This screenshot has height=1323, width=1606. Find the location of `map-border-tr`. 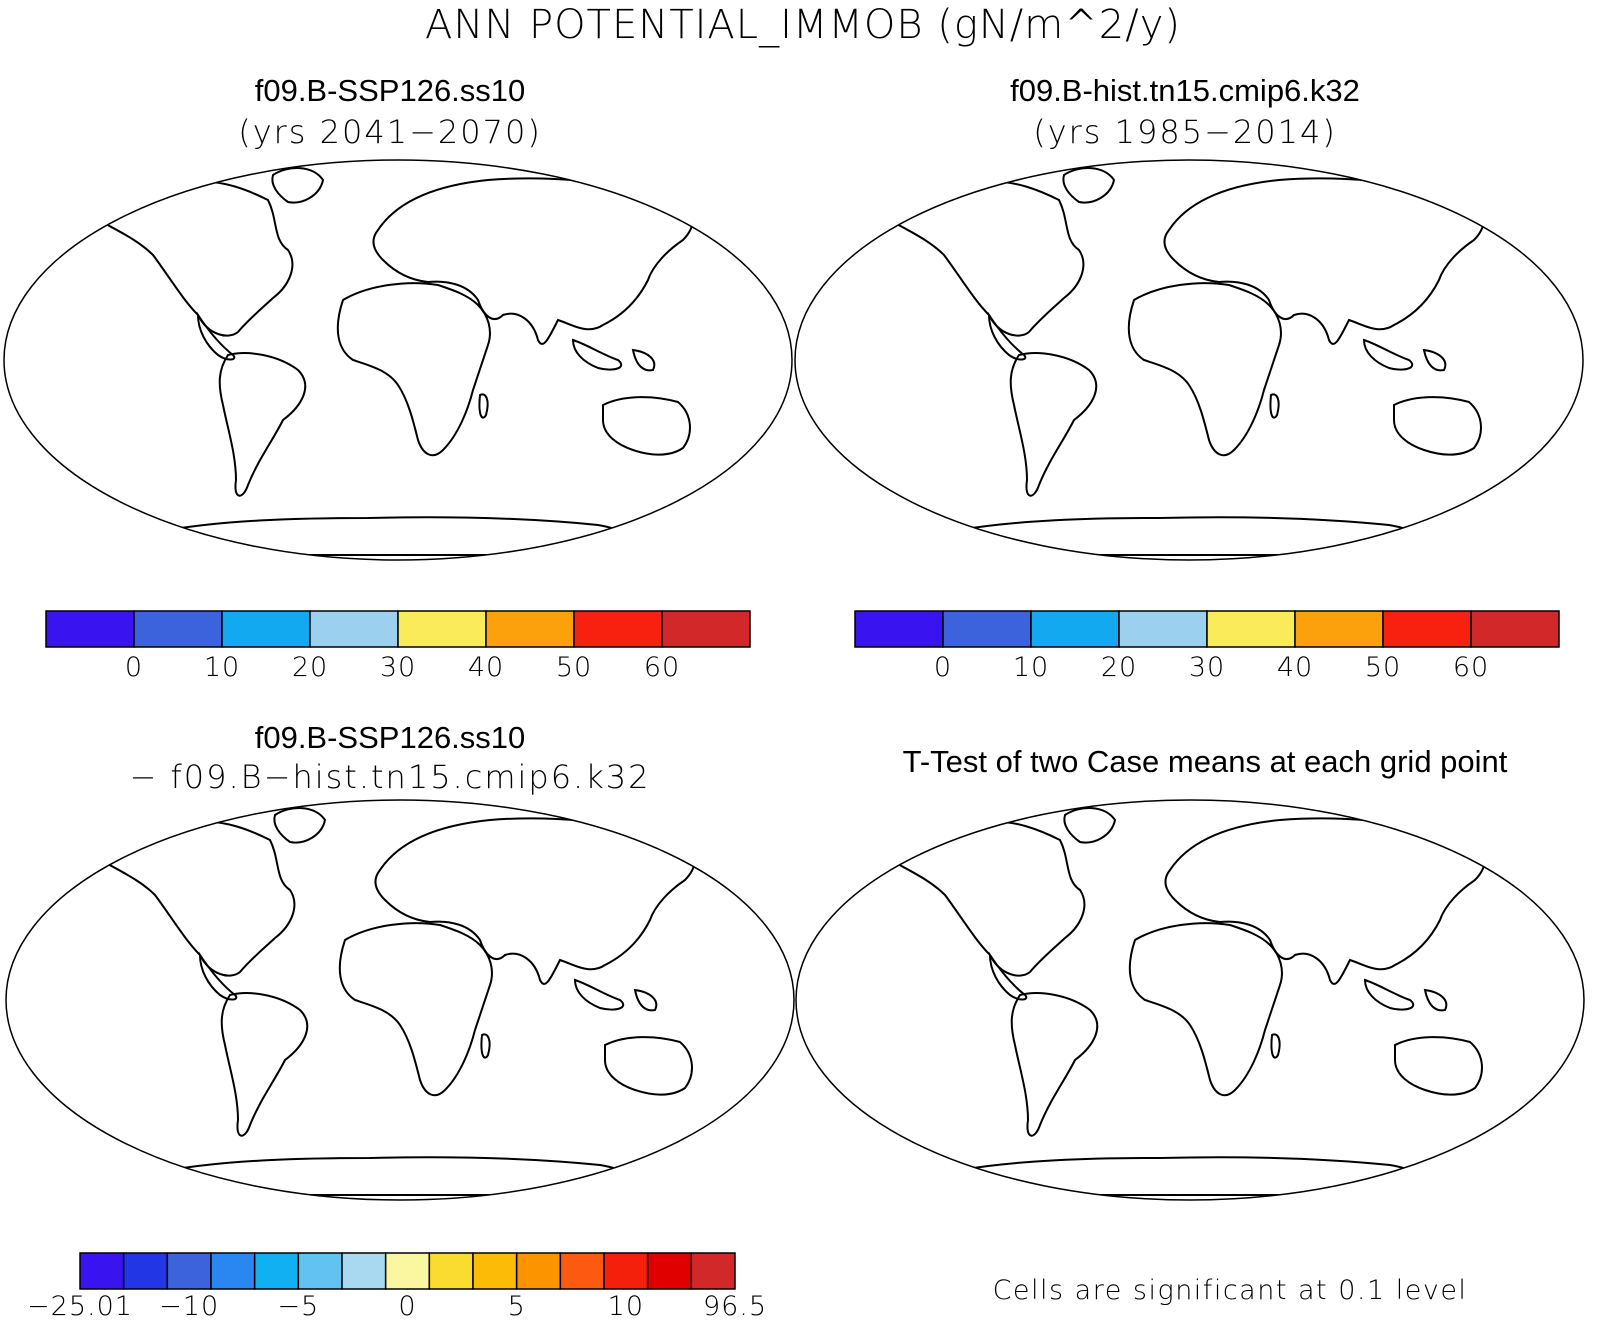

map-border-tr is located at coordinates (1189, 360).